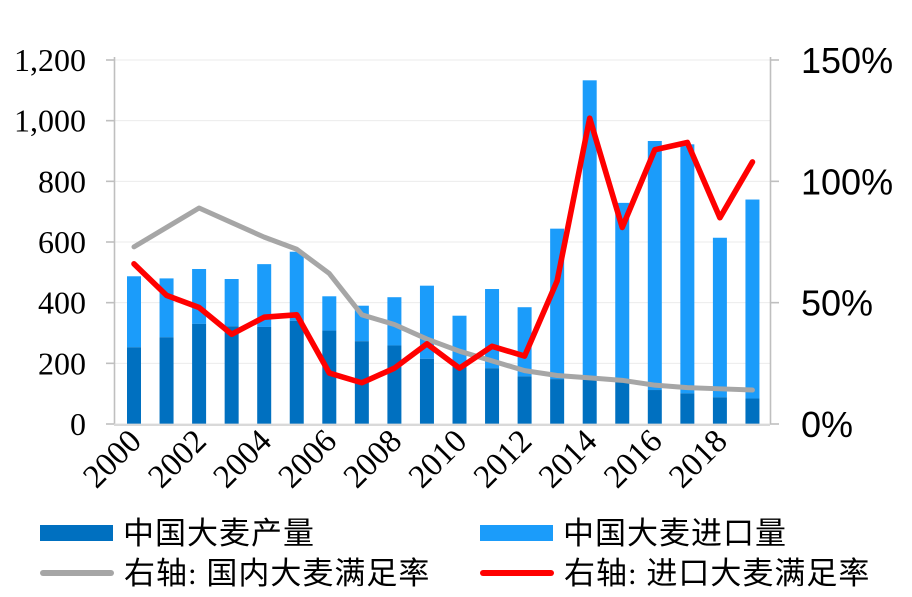  What do you see at coordinates (516, 533) in the screenshot?
I see `import-bar-swatch` at bounding box center [516, 533].